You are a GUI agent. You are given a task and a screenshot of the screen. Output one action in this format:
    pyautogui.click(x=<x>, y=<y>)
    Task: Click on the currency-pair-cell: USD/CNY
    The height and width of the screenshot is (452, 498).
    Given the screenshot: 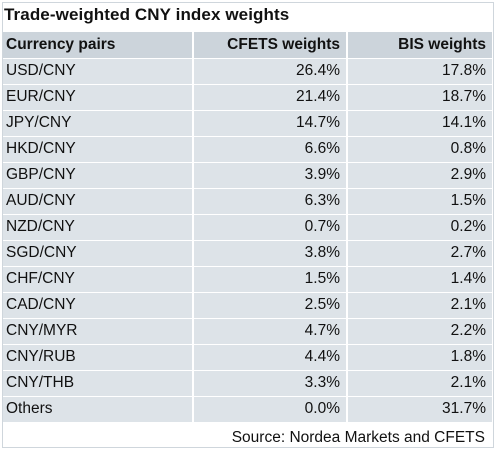 What is the action you would take?
    pyautogui.click(x=98, y=71)
    